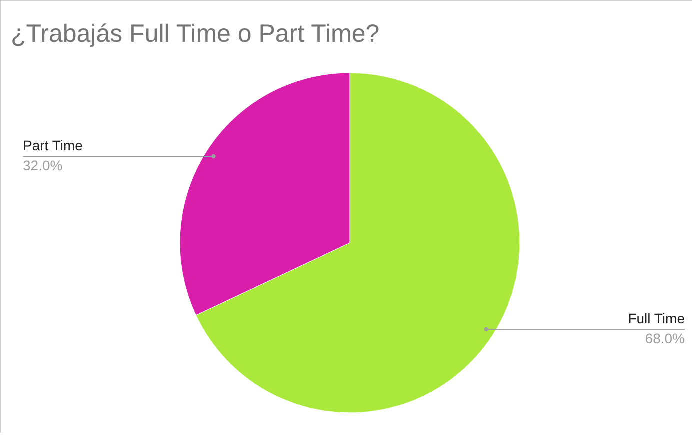 Image resolution: width=694 pixels, height=435 pixels. I want to click on slice-label: Part Time, so click(53, 145).